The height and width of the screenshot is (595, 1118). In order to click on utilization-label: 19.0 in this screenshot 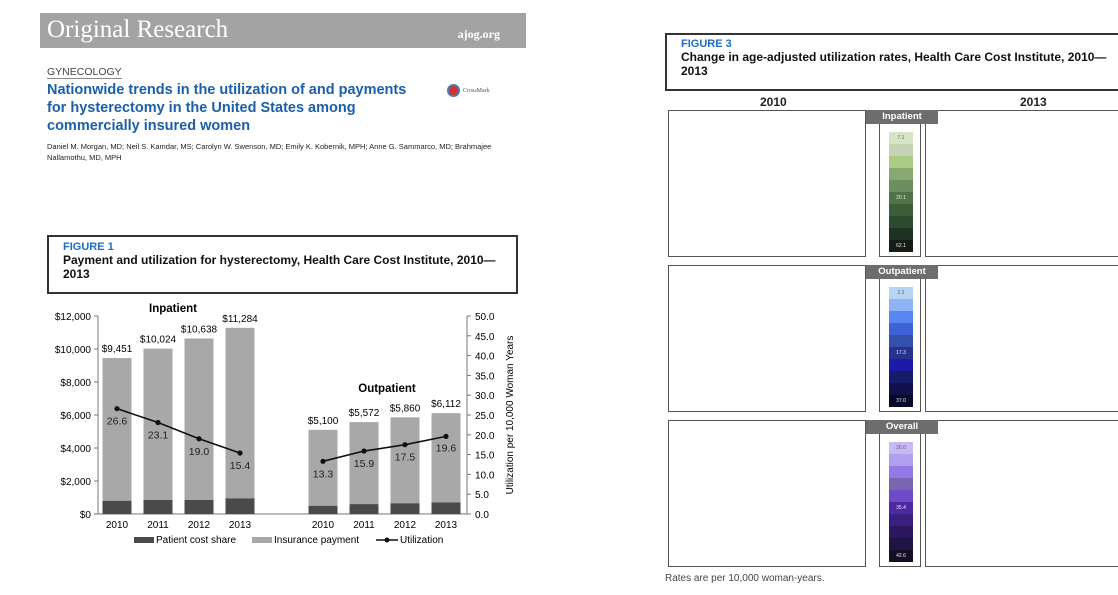, I will do `click(199, 452)`.